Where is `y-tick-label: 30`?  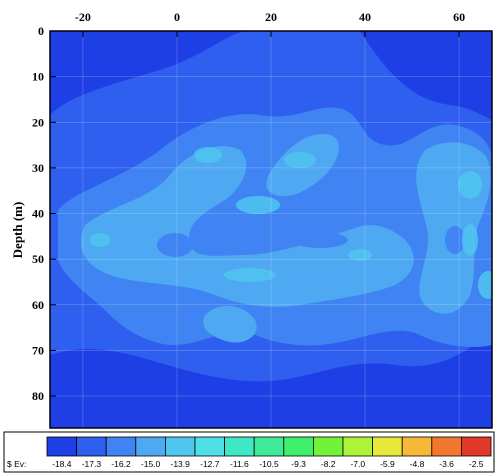
y-tick-label: 30 is located at coordinates (38, 168).